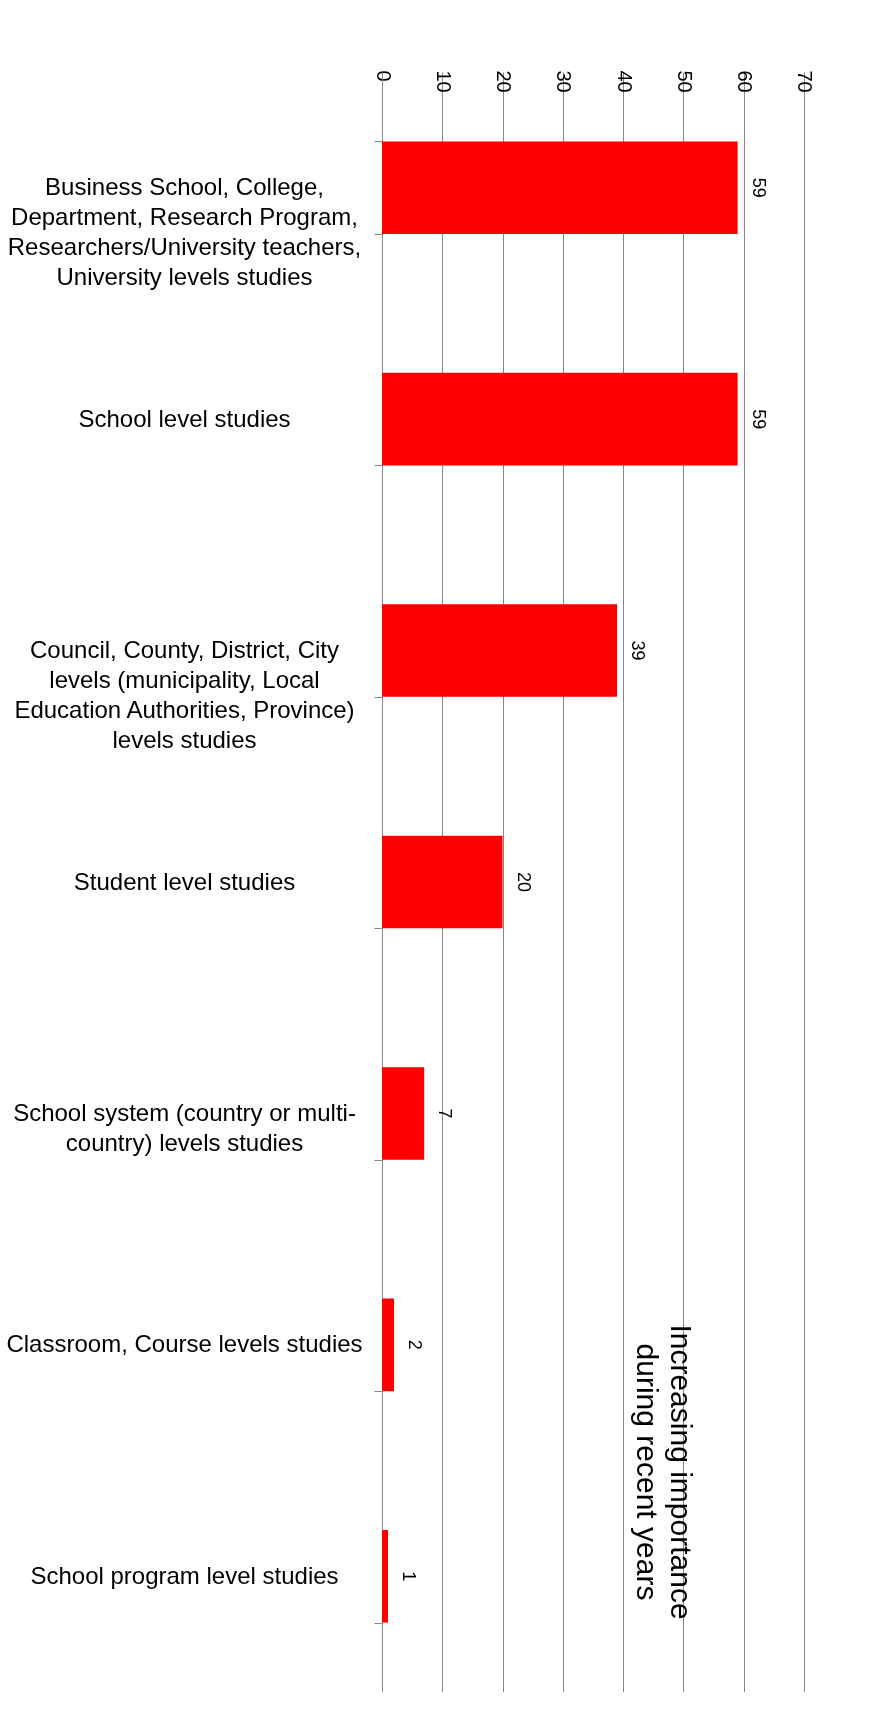 The image size is (896, 1722). Describe the element at coordinates (504, 81) in the screenshot. I see `x-tick-label: 20` at that location.